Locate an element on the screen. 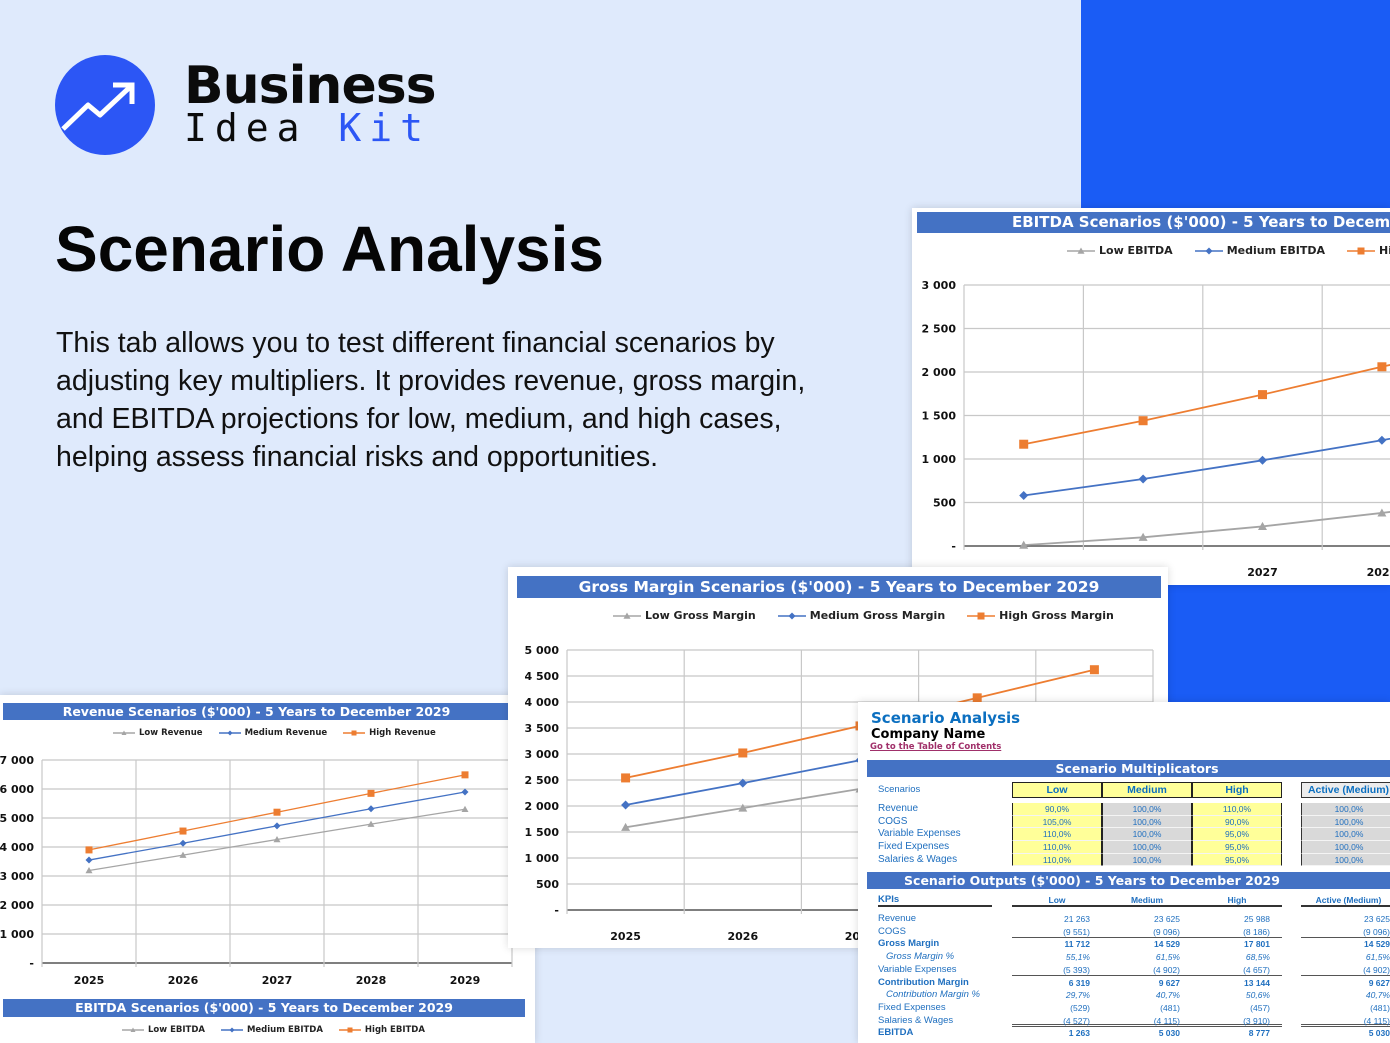  legend-item: Medium EBITDA is located at coordinates (271, 1030).